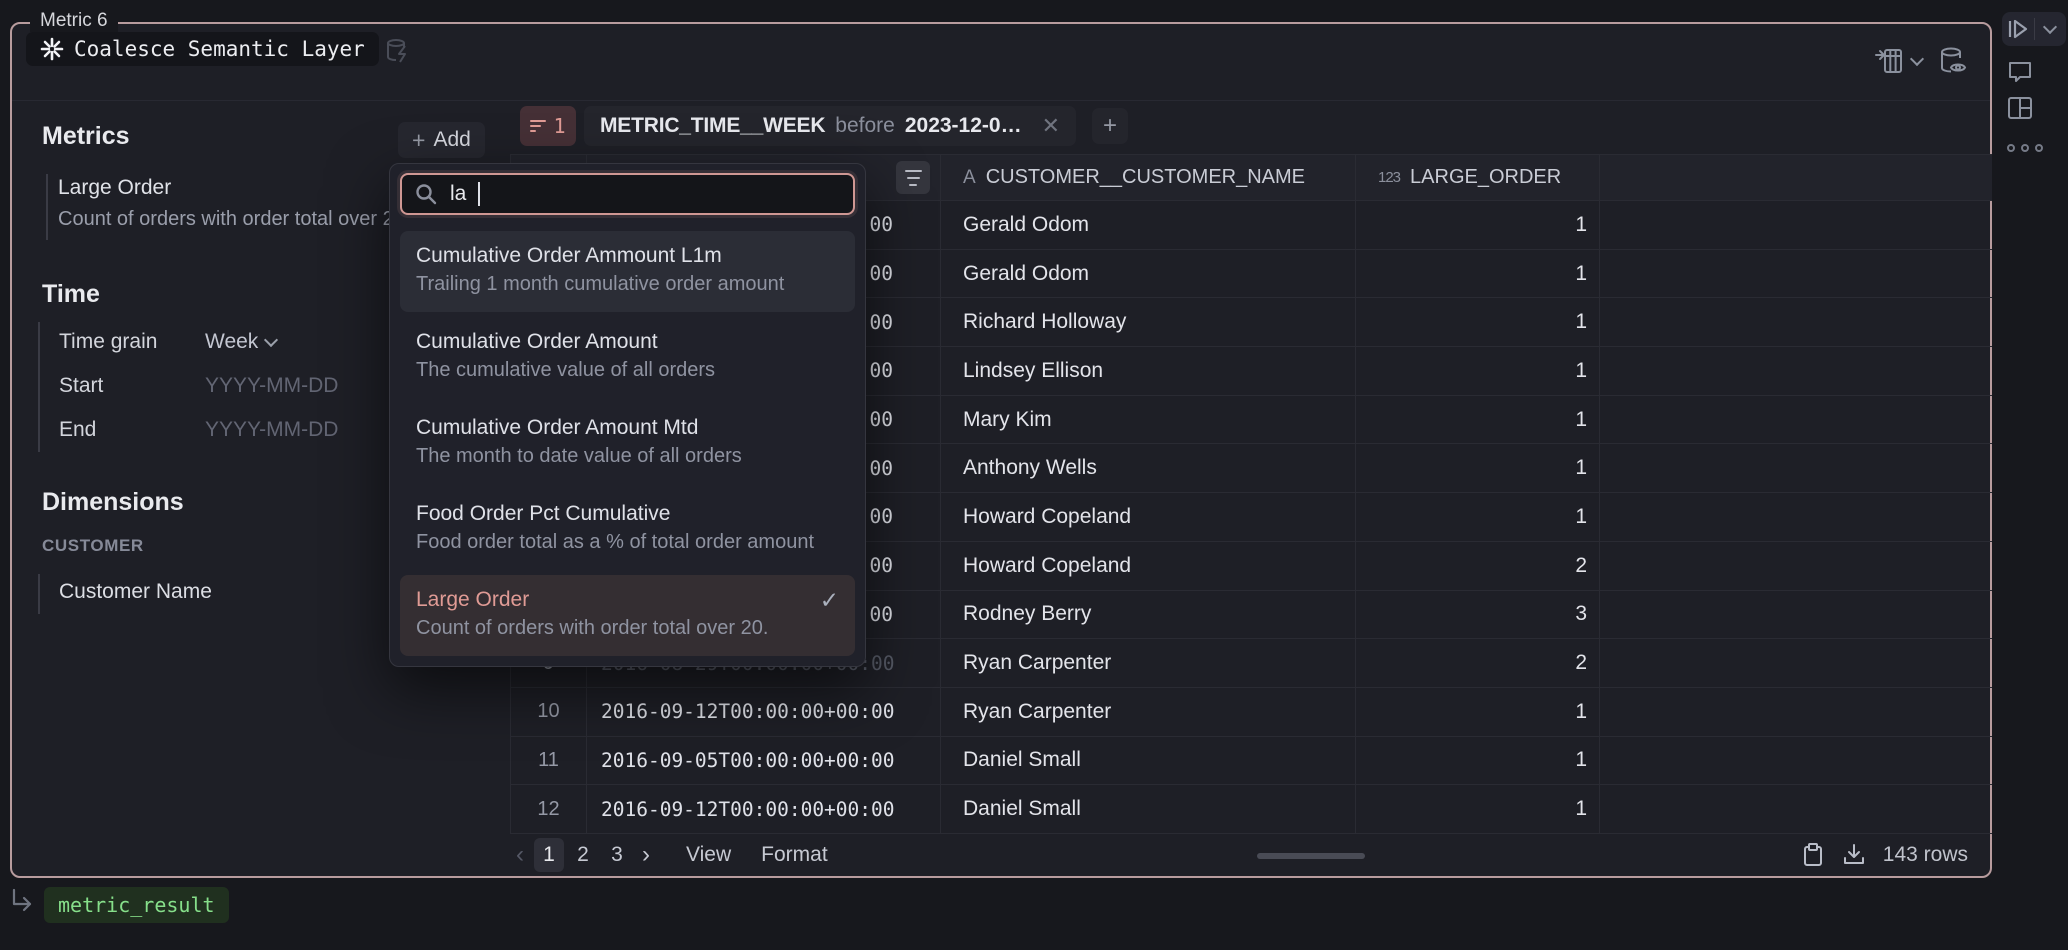  What do you see at coordinates (713, 125) in the screenshot?
I see `filter-field: METRIC_TIME__WEEK` at bounding box center [713, 125].